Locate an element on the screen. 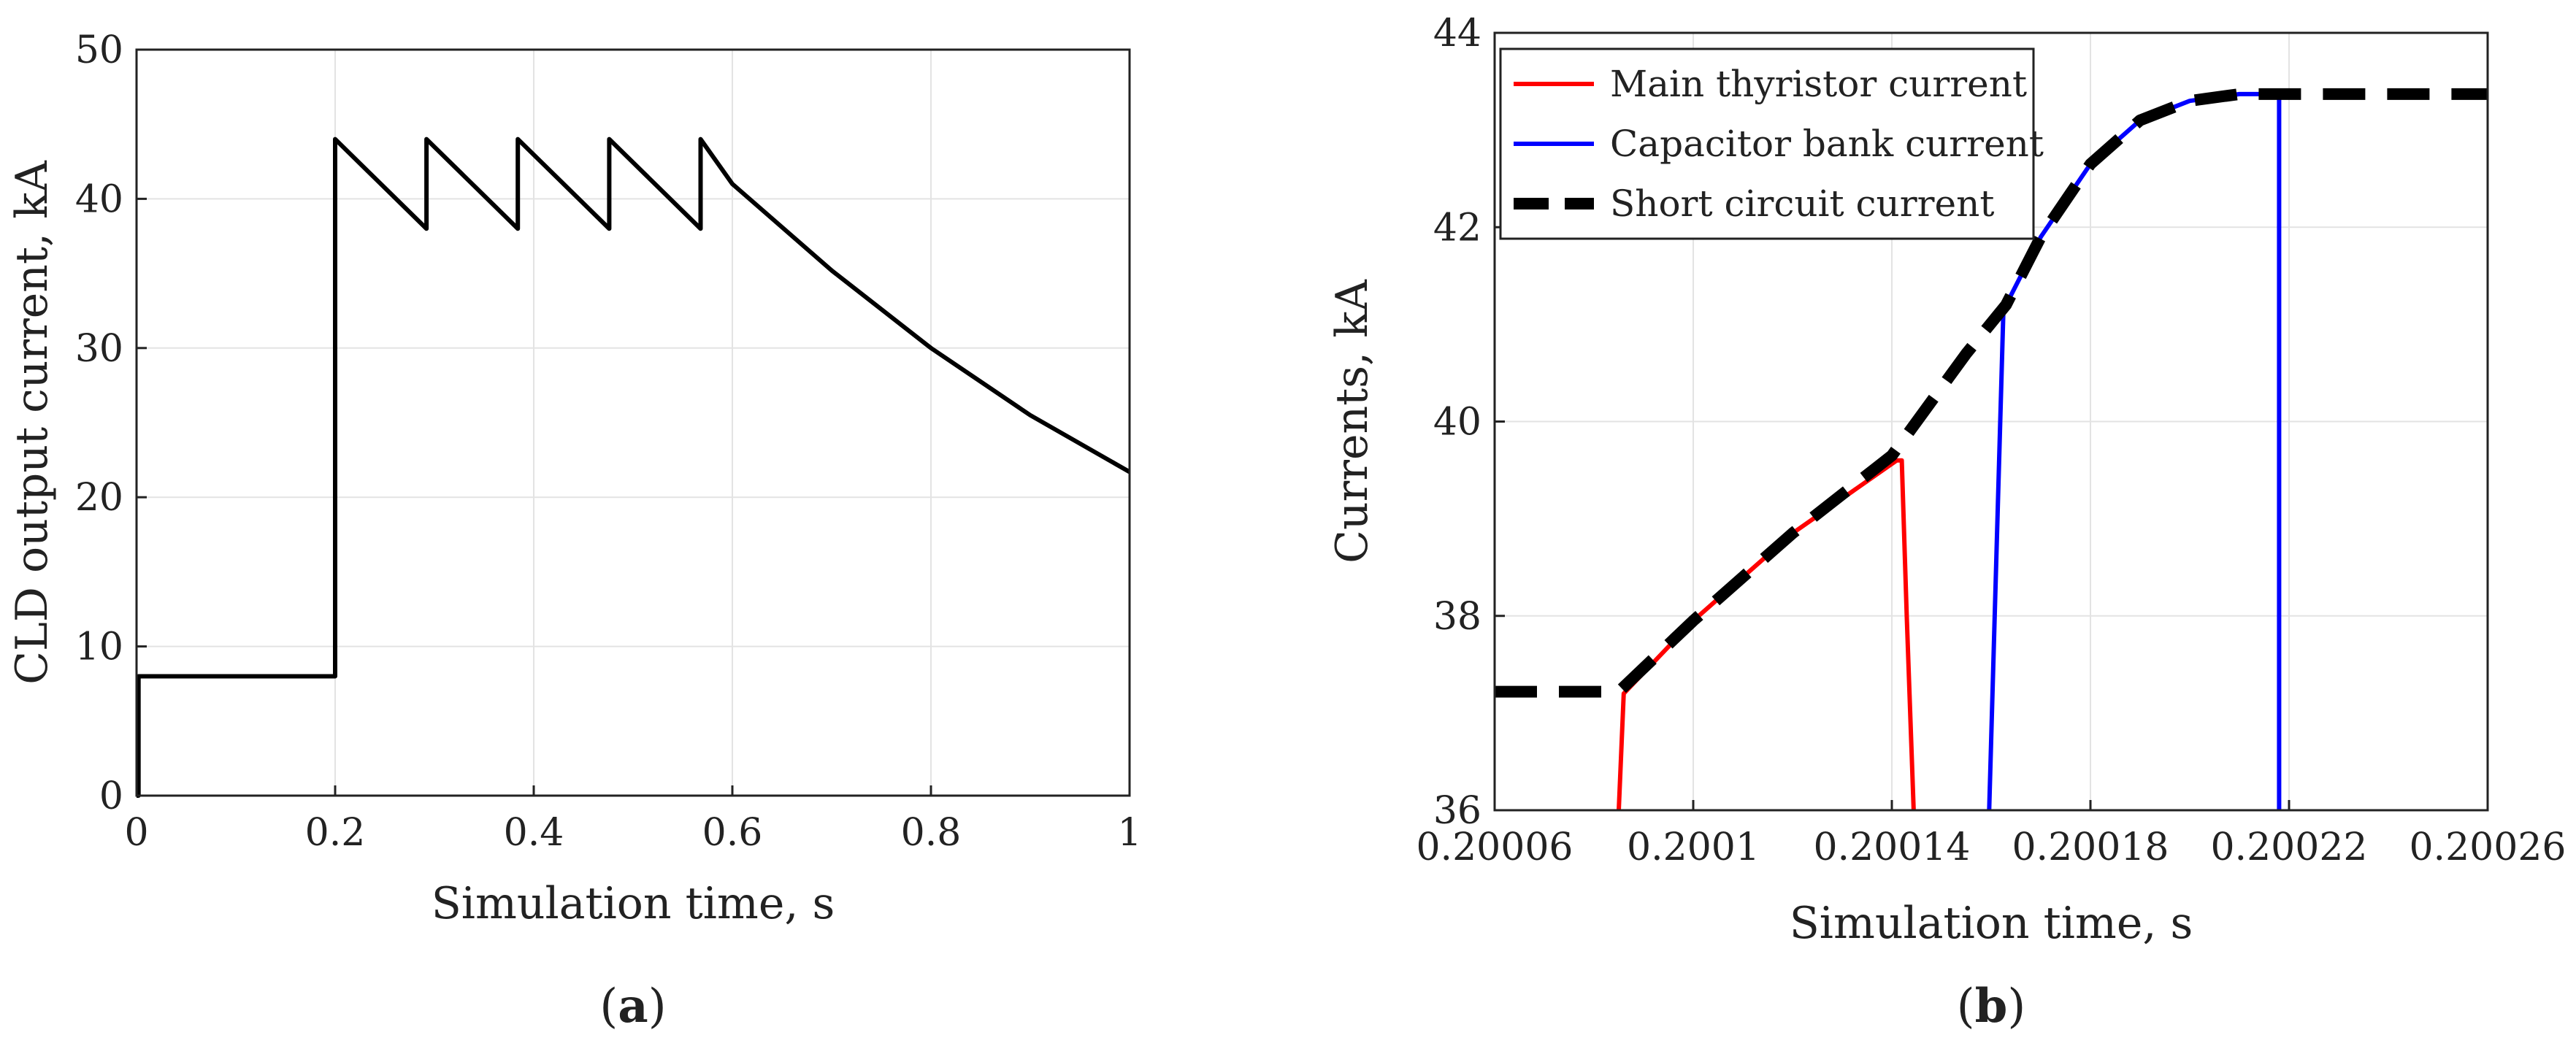 This screenshot has width=2576, height=1046. panel-b-legend-label: Short circuit current is located at coordinates (1802, 204).